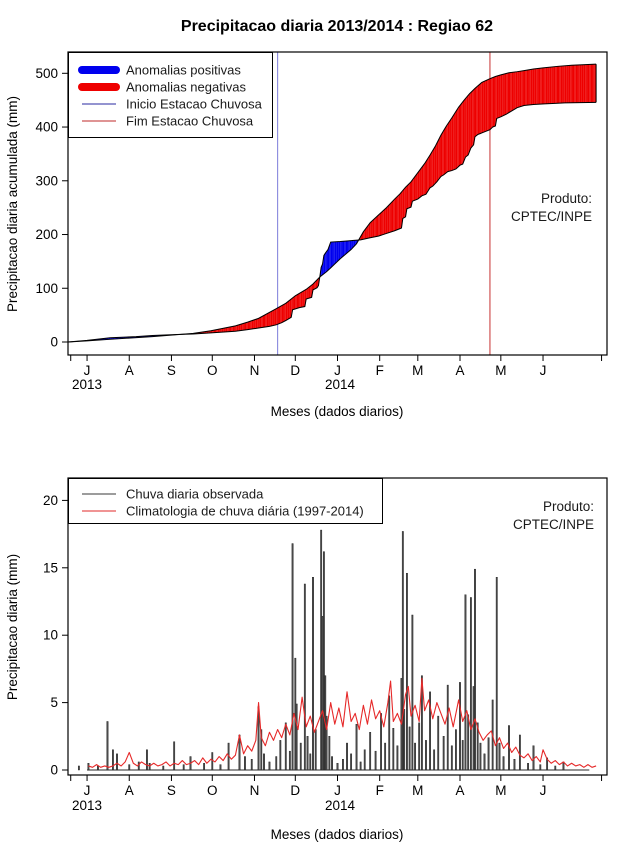 This screenshot has width=640, height=850. I want to click on month-tick-label: J, so click(543, 370).